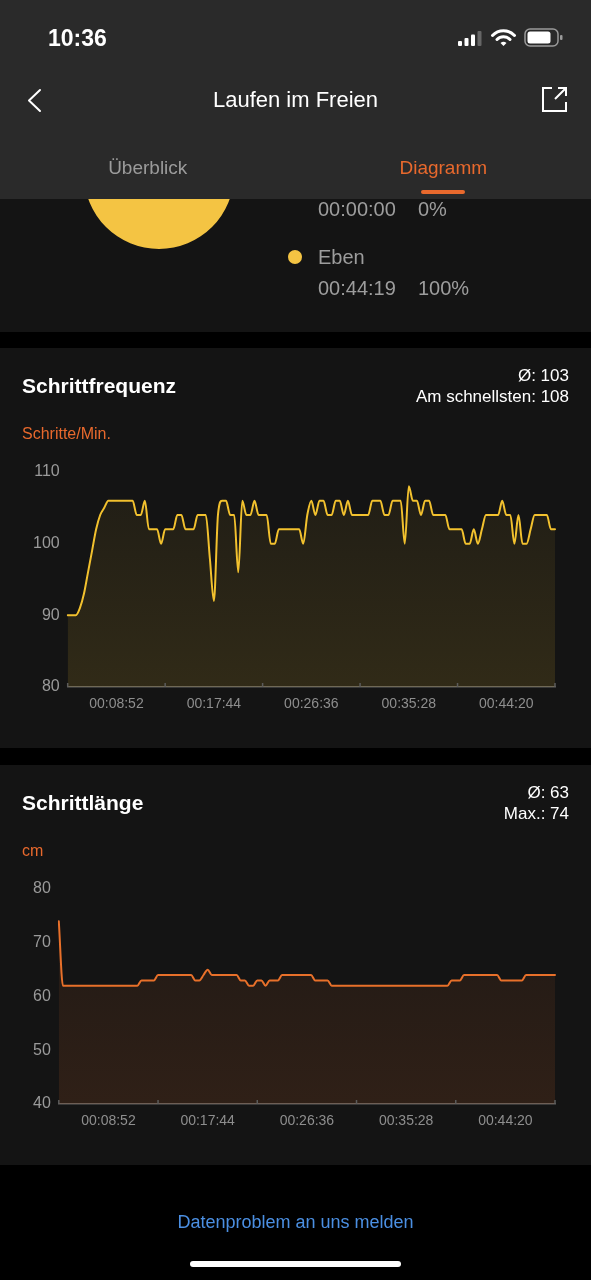 The height and width of the screenshot is (1280, 591). I want to click on y-tick-label: 110, so click(47, 471).